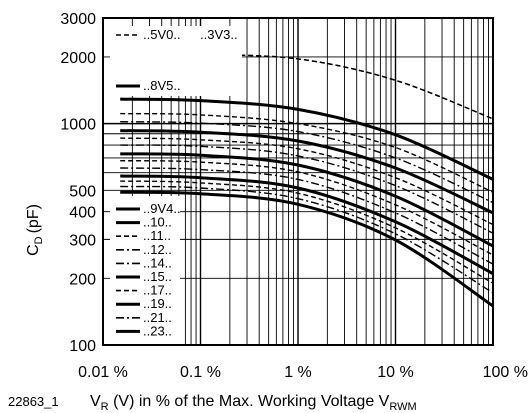 The height and width of the screenshot is (413, 531). I want to click on legend-label: ..19.., so click(157, 303).